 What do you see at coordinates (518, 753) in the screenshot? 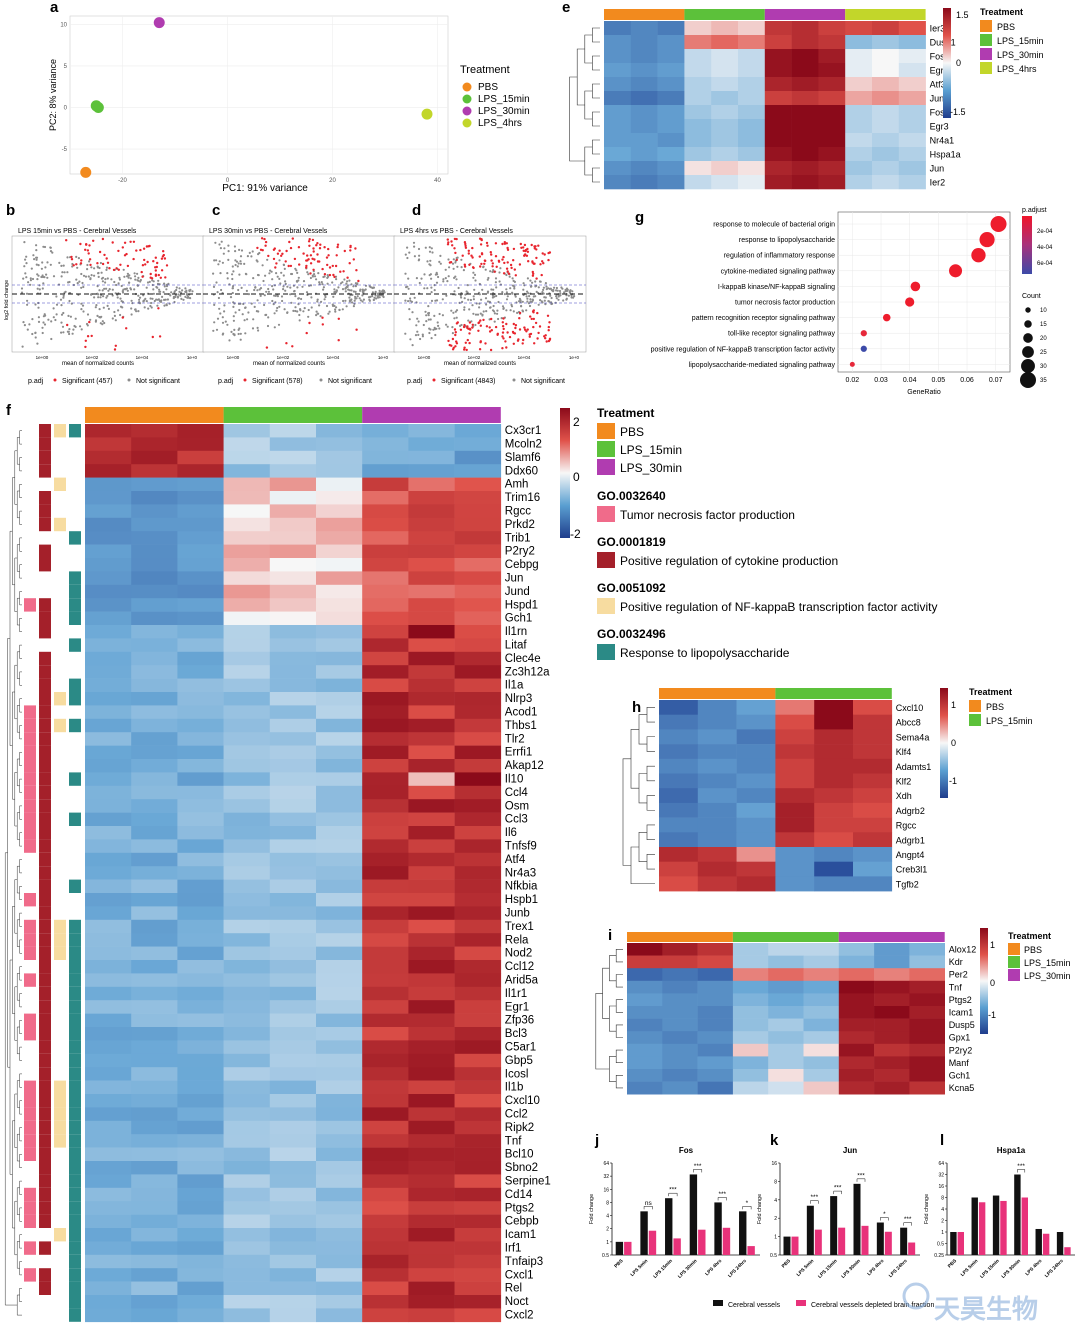
I see `gene-label: Errfi1` at bounding box center [518, 753].